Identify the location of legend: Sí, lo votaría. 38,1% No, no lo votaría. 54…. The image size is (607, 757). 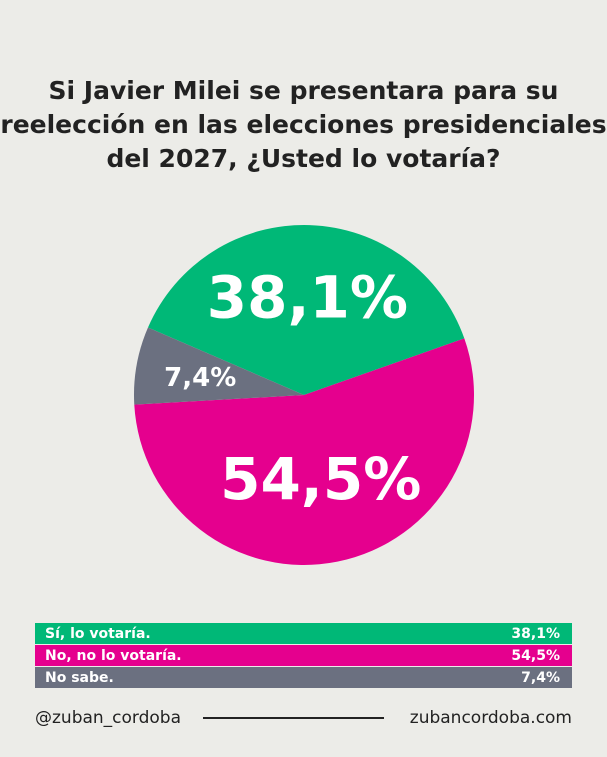
(303, 656).